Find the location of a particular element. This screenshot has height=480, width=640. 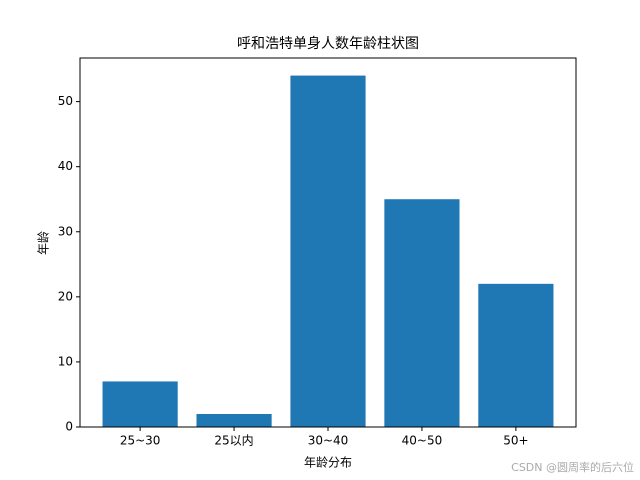

watermark: CSDN @圆周率的后六位 is located at coordinates (572, 467).